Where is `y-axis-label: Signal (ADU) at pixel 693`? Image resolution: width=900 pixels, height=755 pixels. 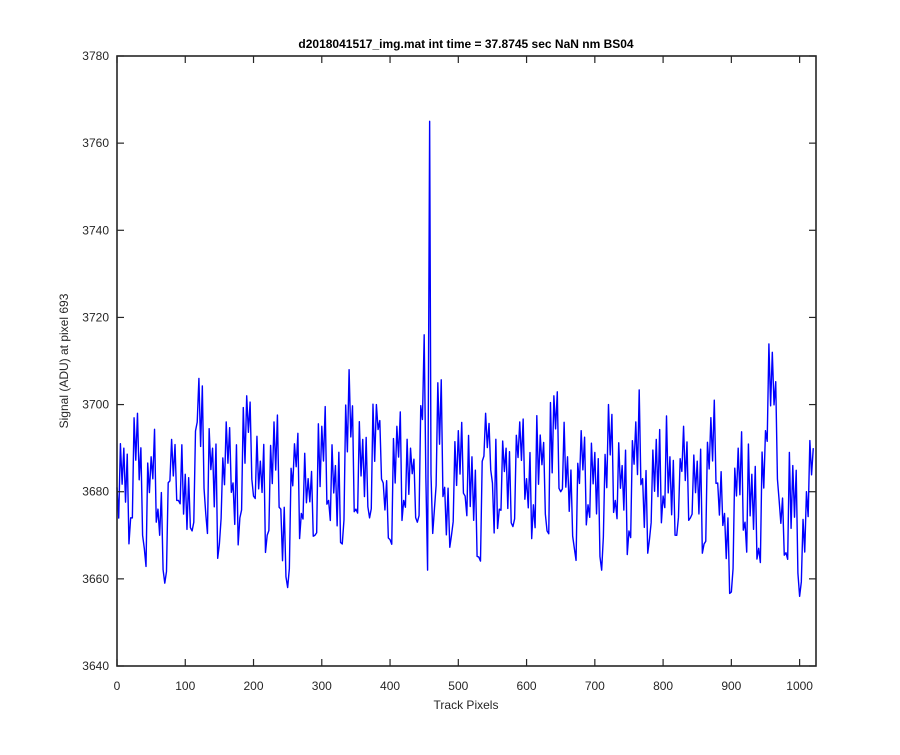
y-axis-label: Signal (ADU) at pixel 693 is located at coordinates (64, 360).